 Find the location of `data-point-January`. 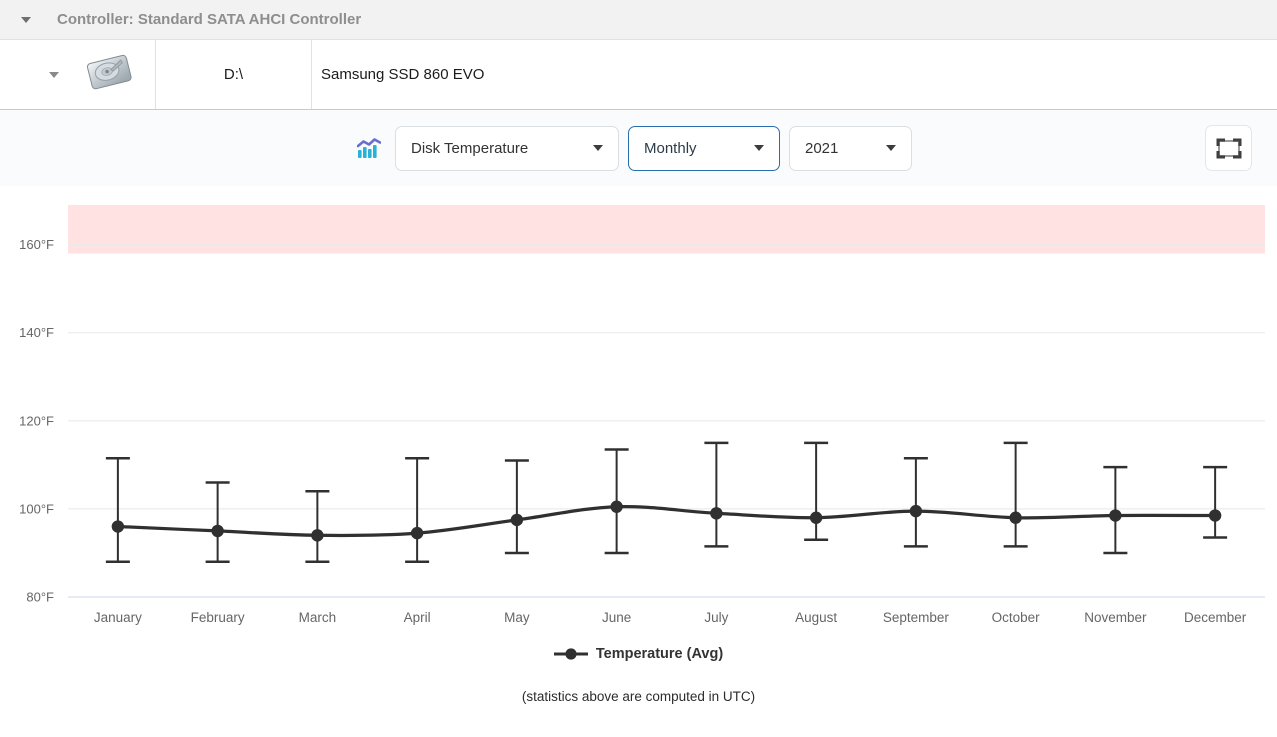

data-point-January is located at coordinates (118, 526).